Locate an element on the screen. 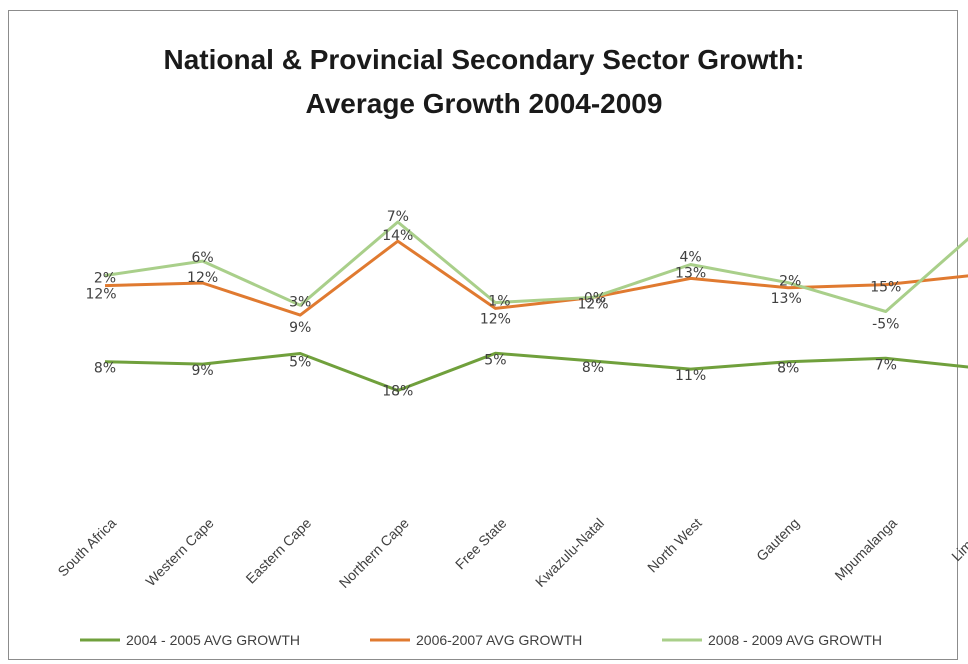  data-label: -5% is located at coordinates (885, 325).